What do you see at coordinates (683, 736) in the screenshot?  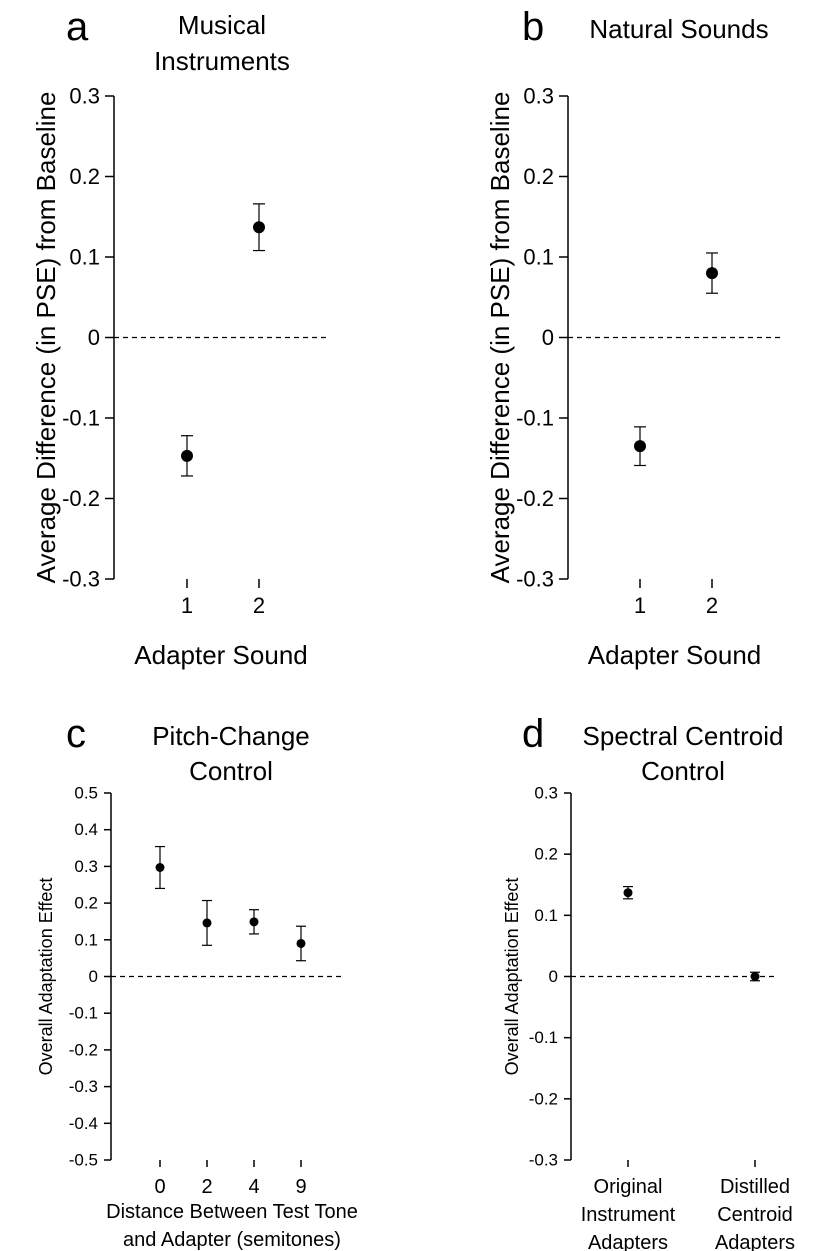 I see `chart-title: Spectral Centroid` at bounding box center [683, 736].